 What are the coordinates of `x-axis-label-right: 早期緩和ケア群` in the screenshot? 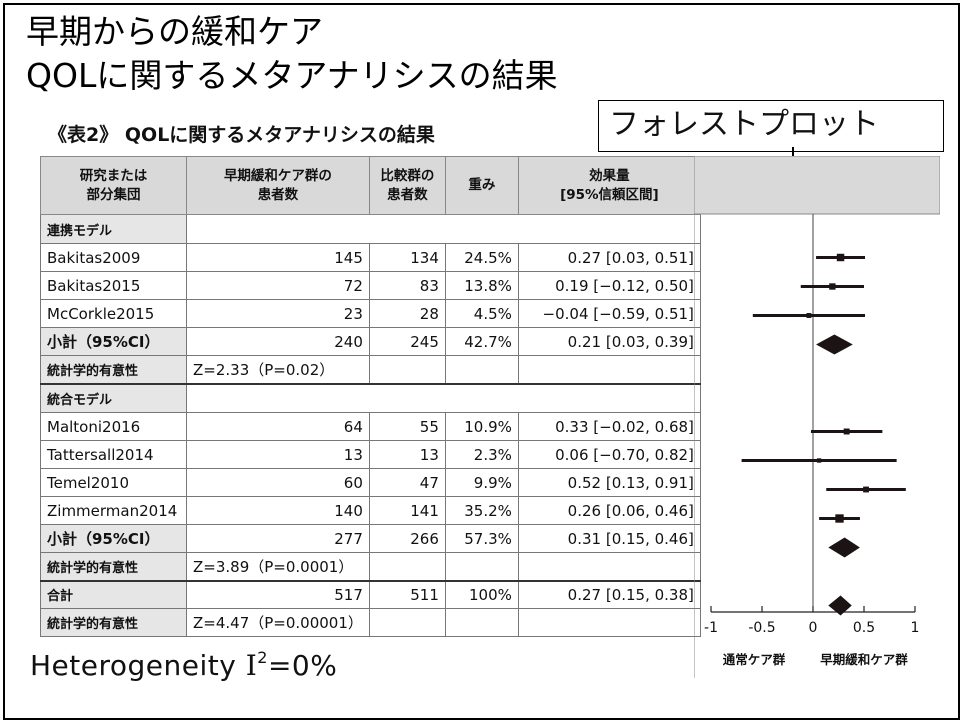 It's located at (864, 659).